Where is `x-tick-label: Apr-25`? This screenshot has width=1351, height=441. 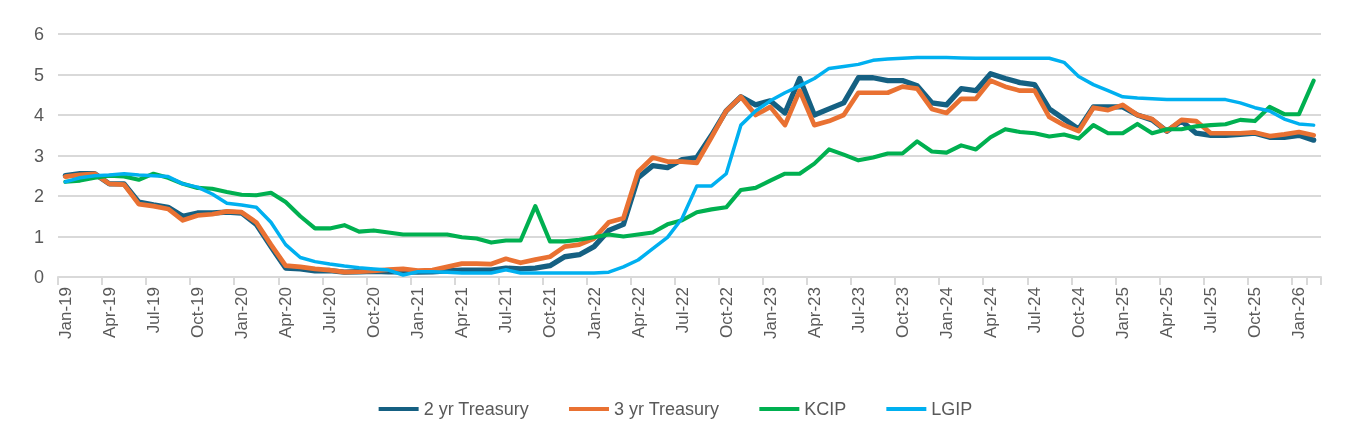 x-tick-label: Apr-25 is located at coordinates (1167, 313).